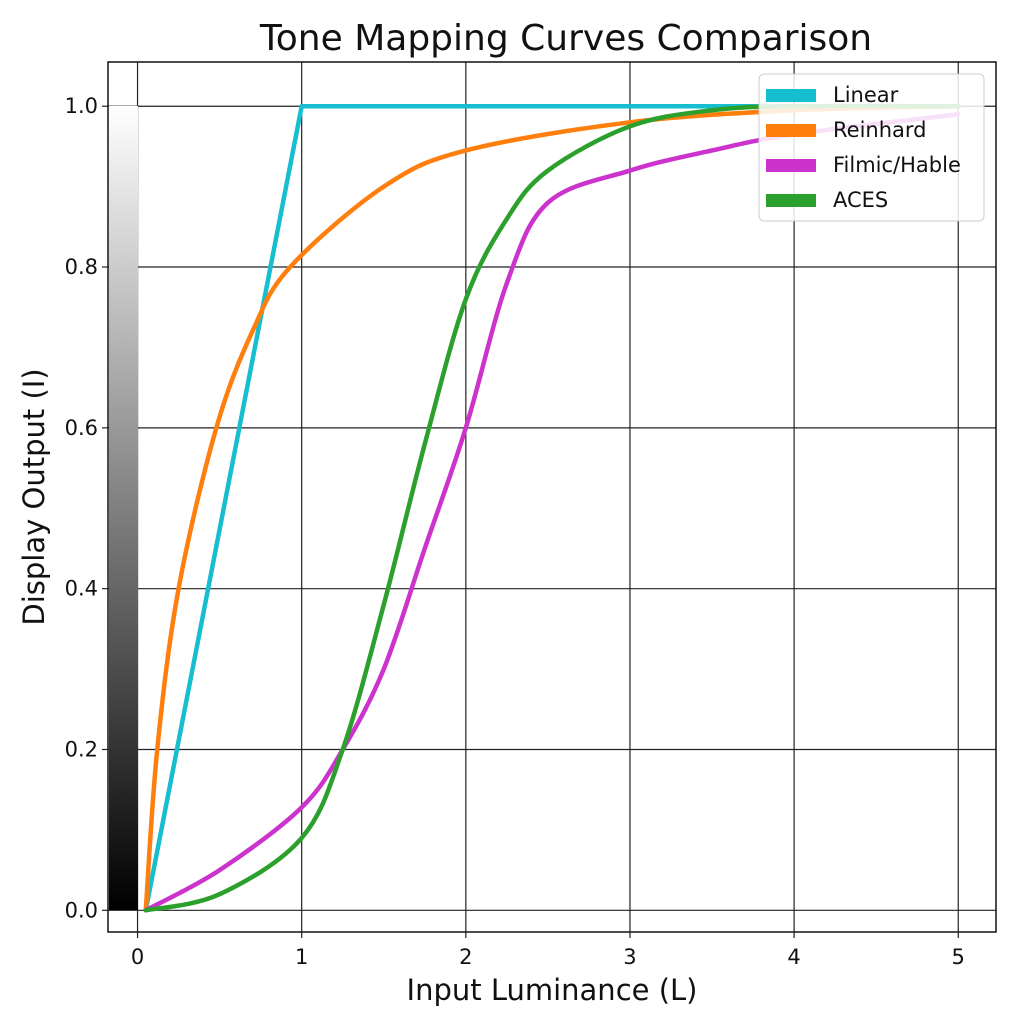 This screenshot has height=1028, width=1024. I want to click on legend-box, so click(871, 147).